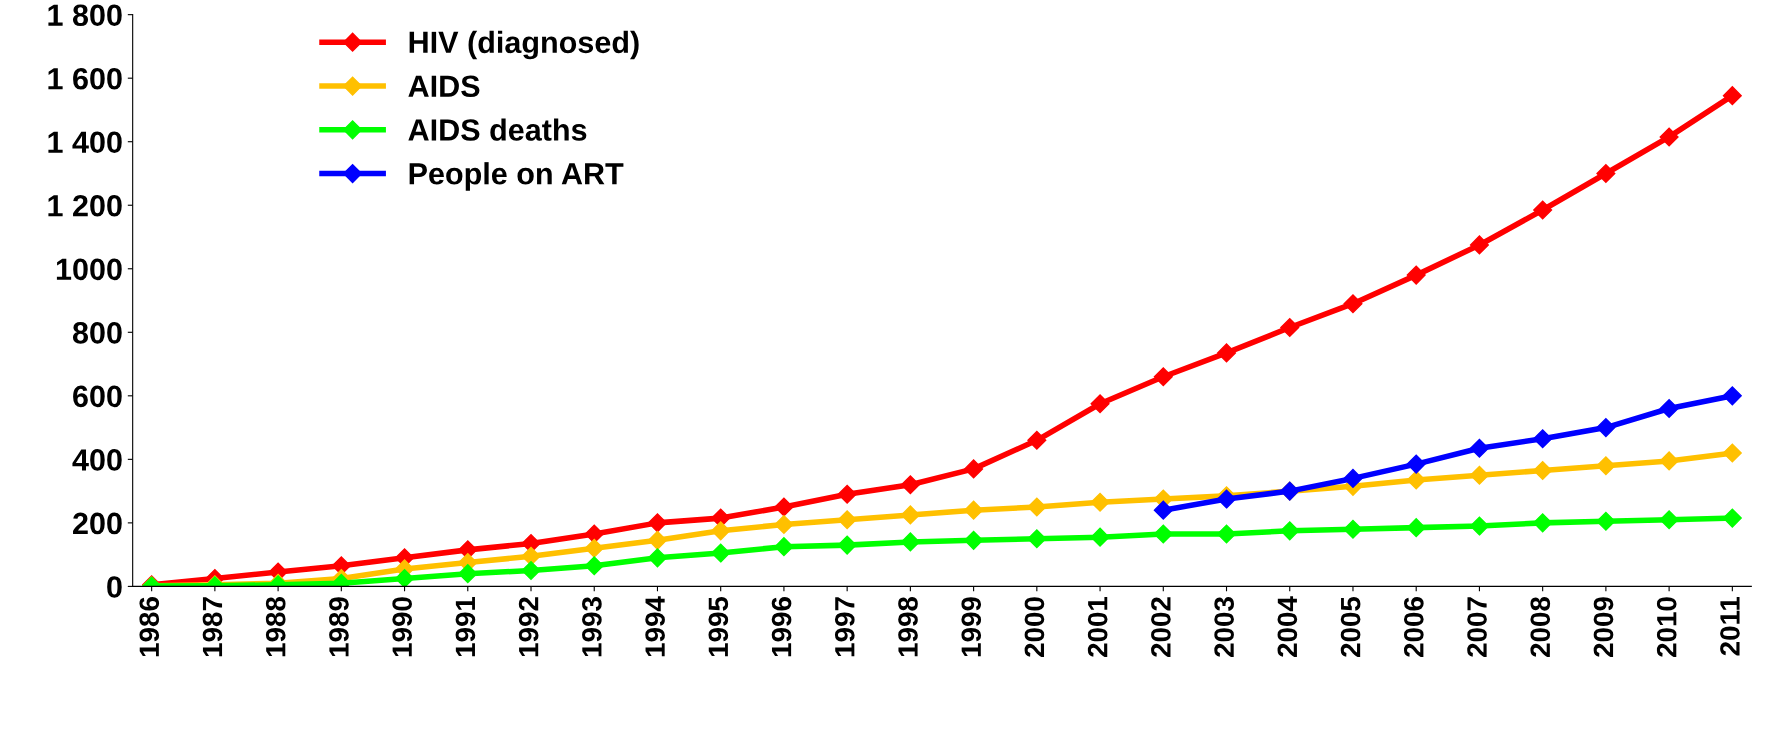  Describe the element at coordinates (718, 626) in the screenshot. I see `x-tick-label: 1995` at that location.